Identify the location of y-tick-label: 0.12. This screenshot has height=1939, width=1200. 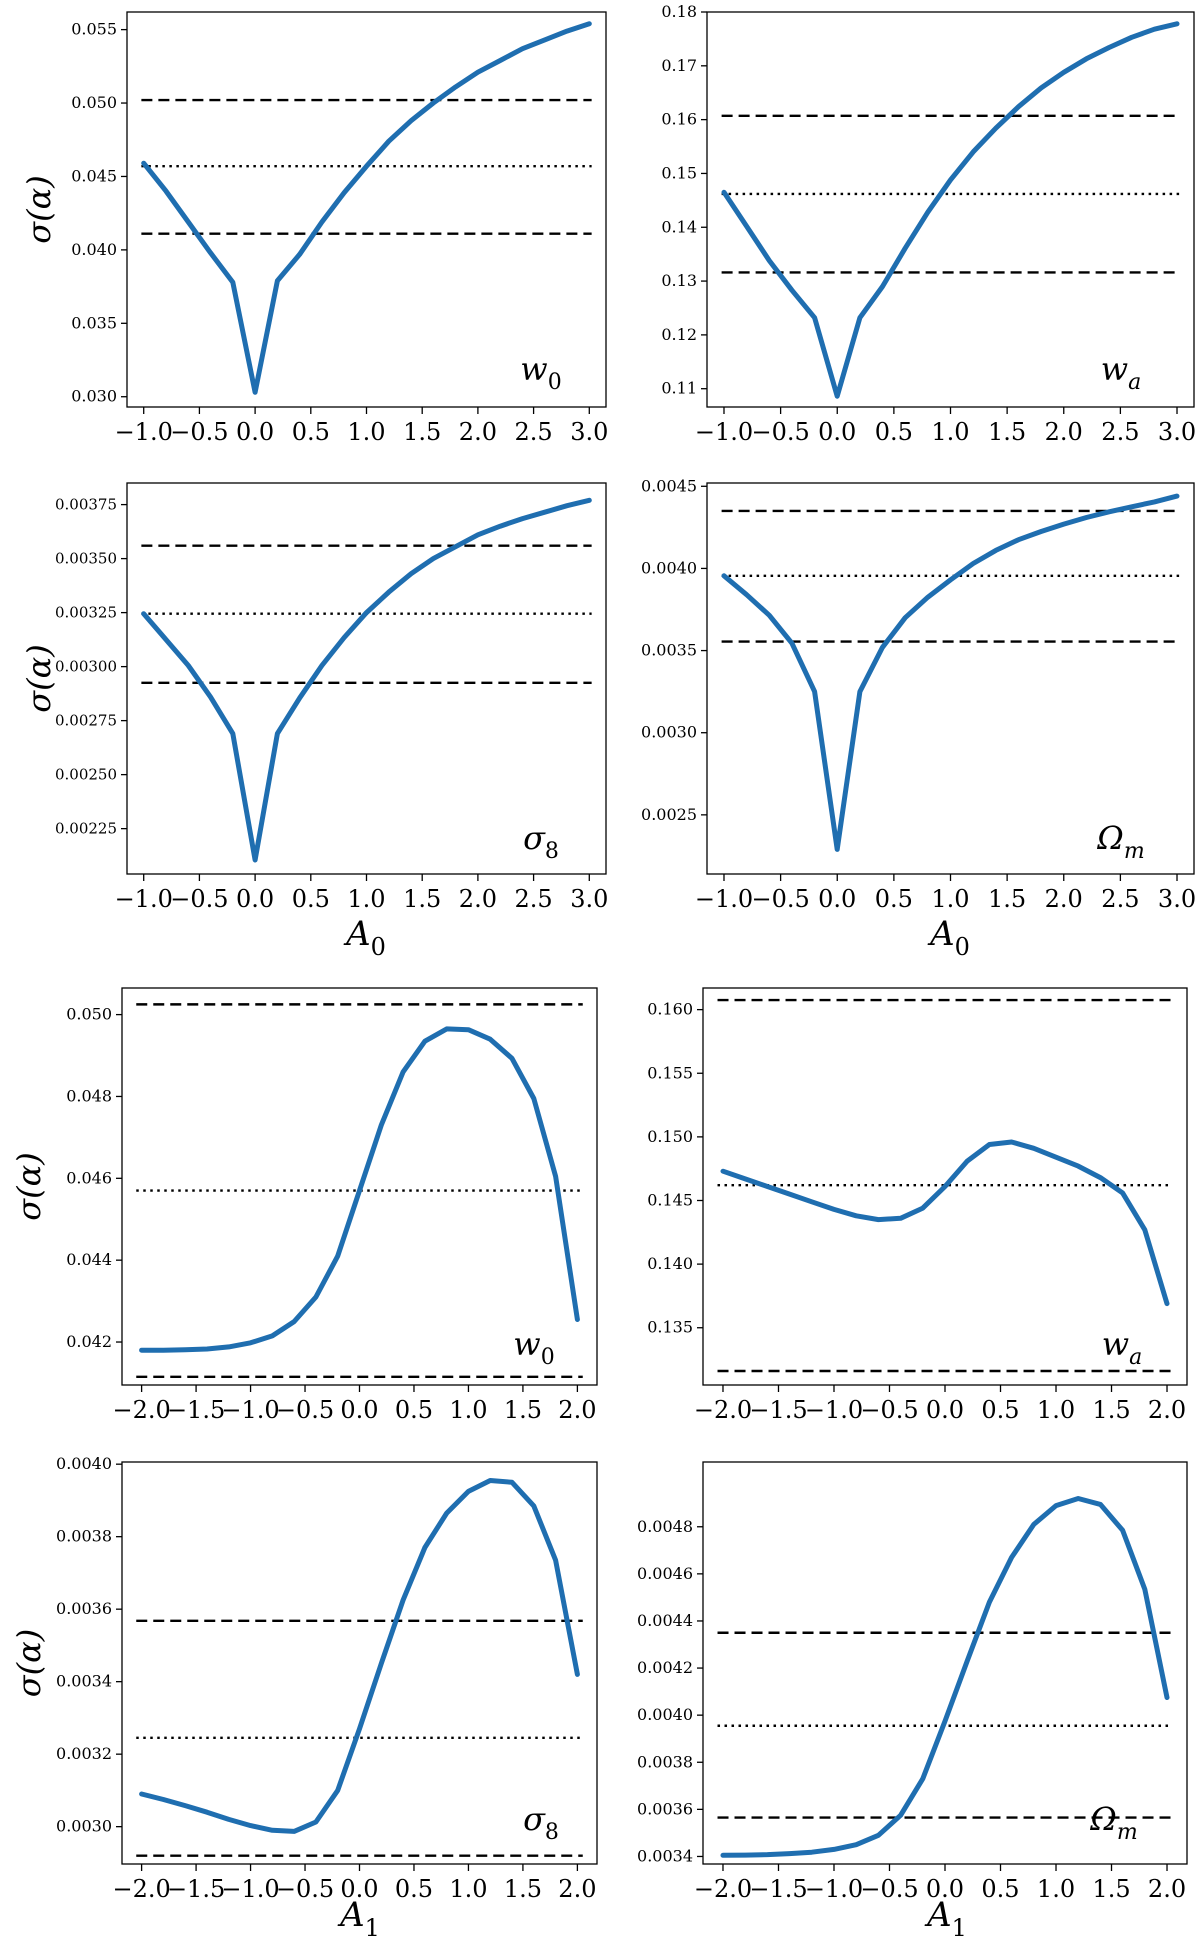
(679, 334).